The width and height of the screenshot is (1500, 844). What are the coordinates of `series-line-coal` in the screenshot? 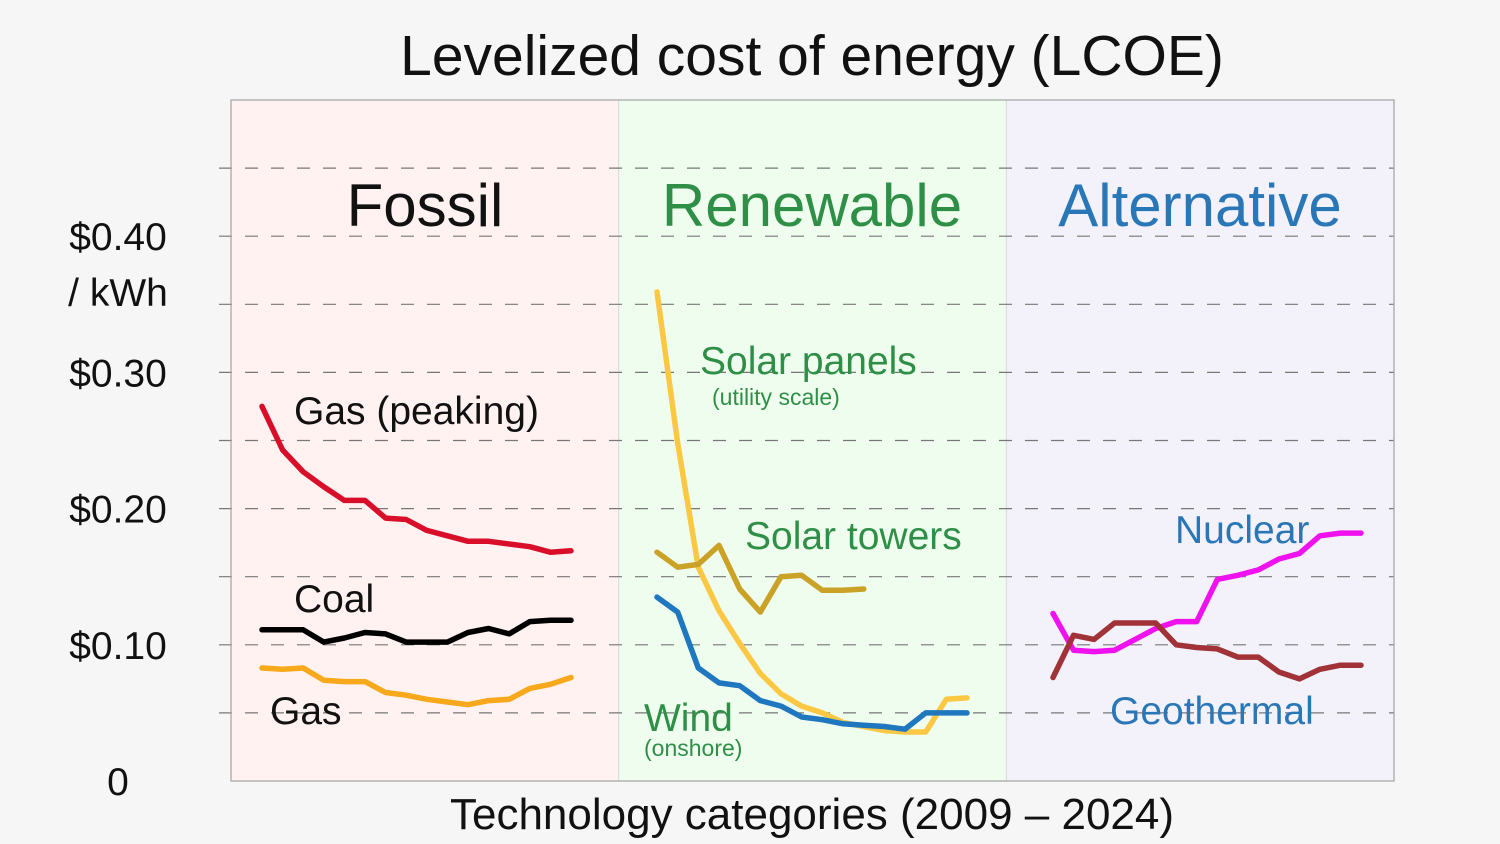 It's located at (416, 631).